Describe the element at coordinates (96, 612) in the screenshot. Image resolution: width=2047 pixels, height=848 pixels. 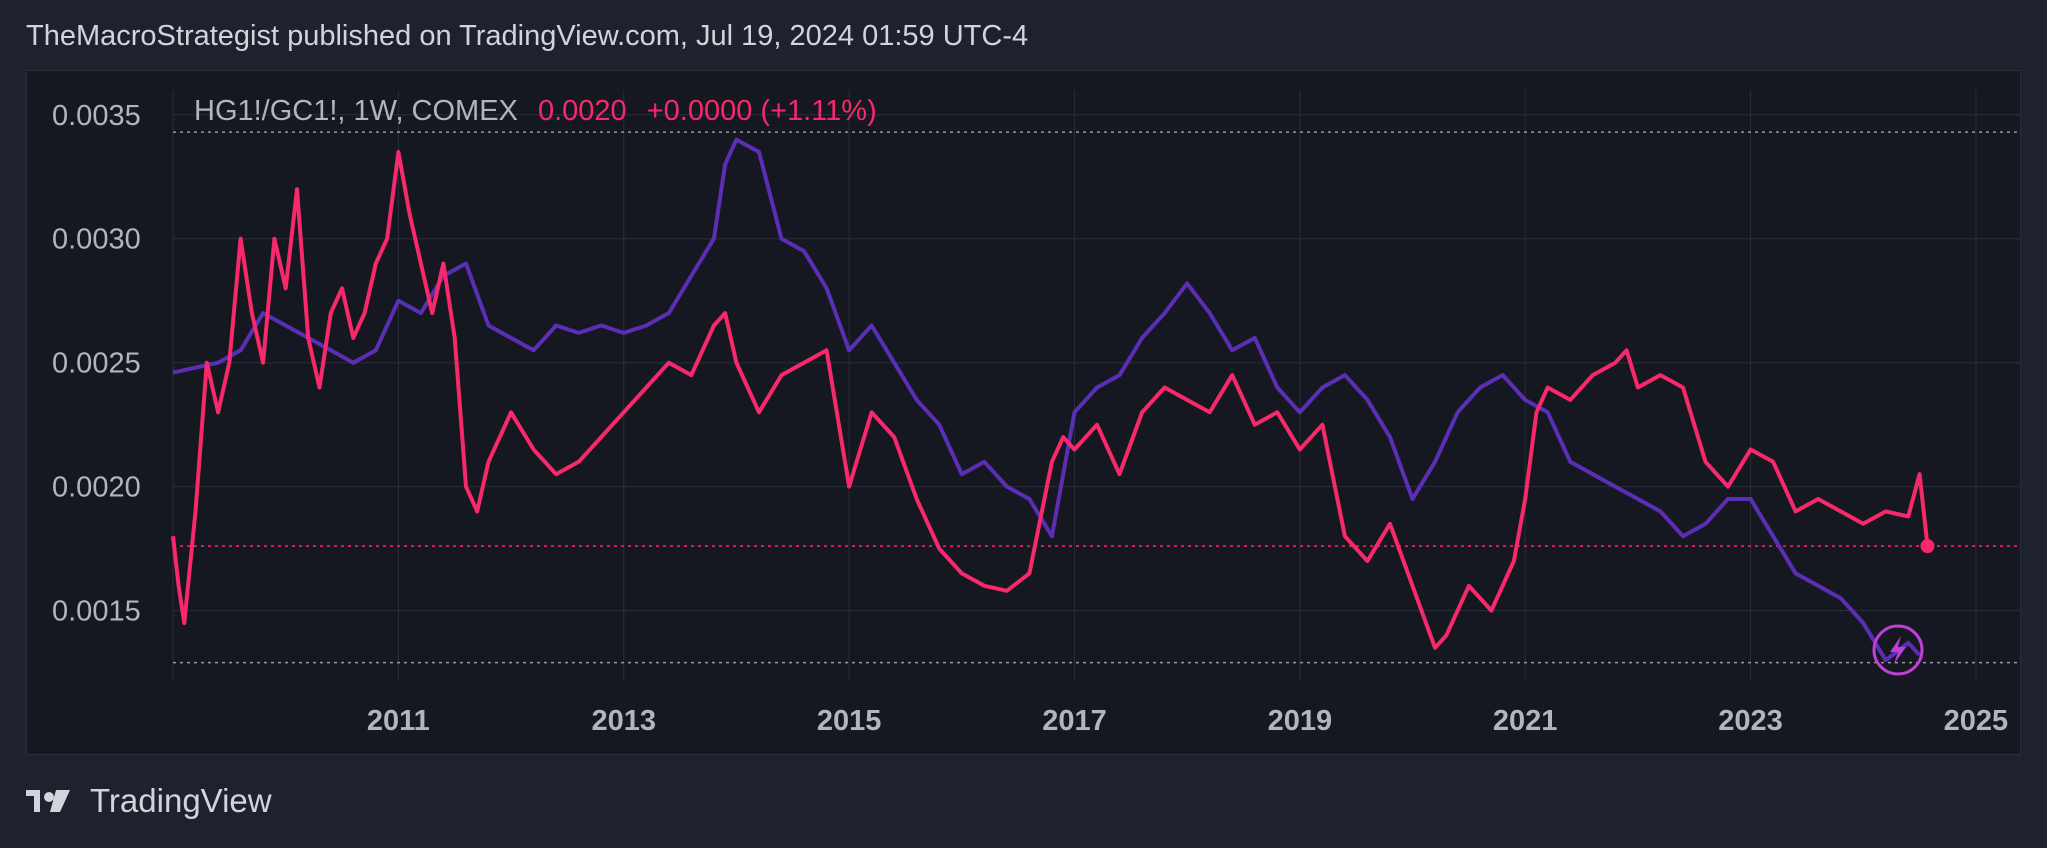
I see `y-tick-label: 0.0015` at that location.